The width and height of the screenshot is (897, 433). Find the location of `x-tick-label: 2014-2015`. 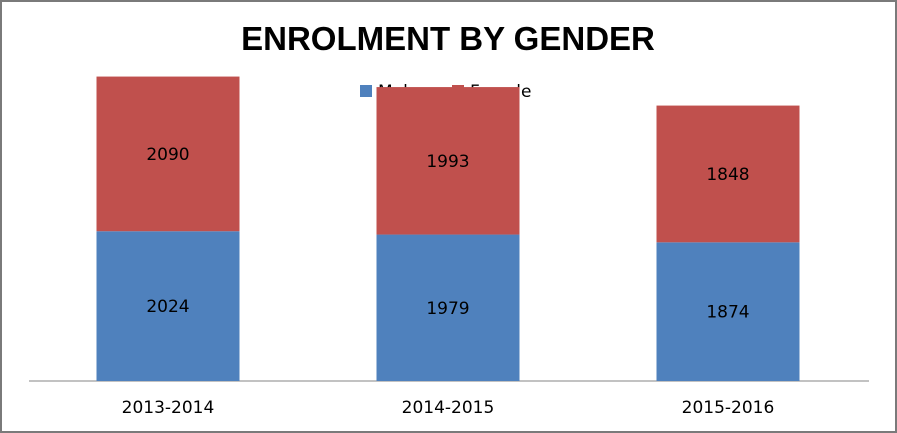

x-tick-label: 2014-2015 is located at coordinates (448, 408).